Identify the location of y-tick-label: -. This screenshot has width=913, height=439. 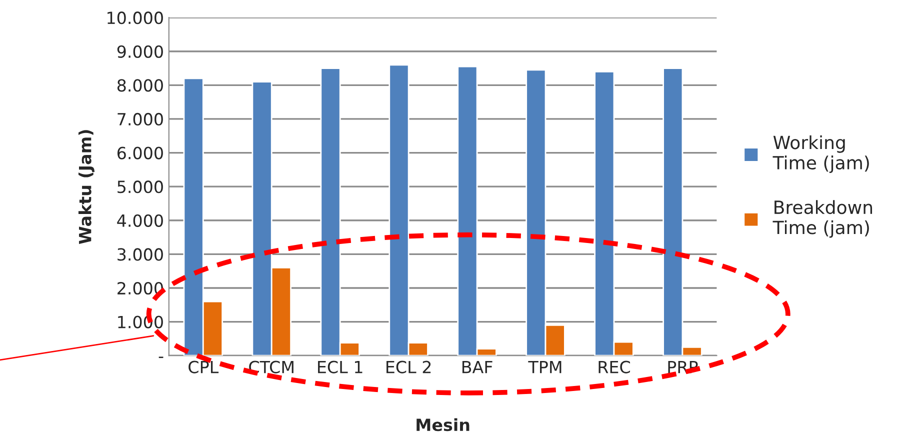
(161, 357).